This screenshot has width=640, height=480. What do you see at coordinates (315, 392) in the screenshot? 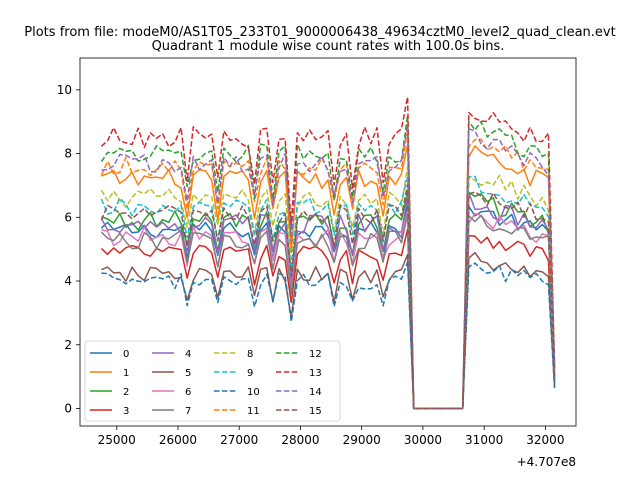
I see `legend-label-14: 14` at bounding box center [315, 392].